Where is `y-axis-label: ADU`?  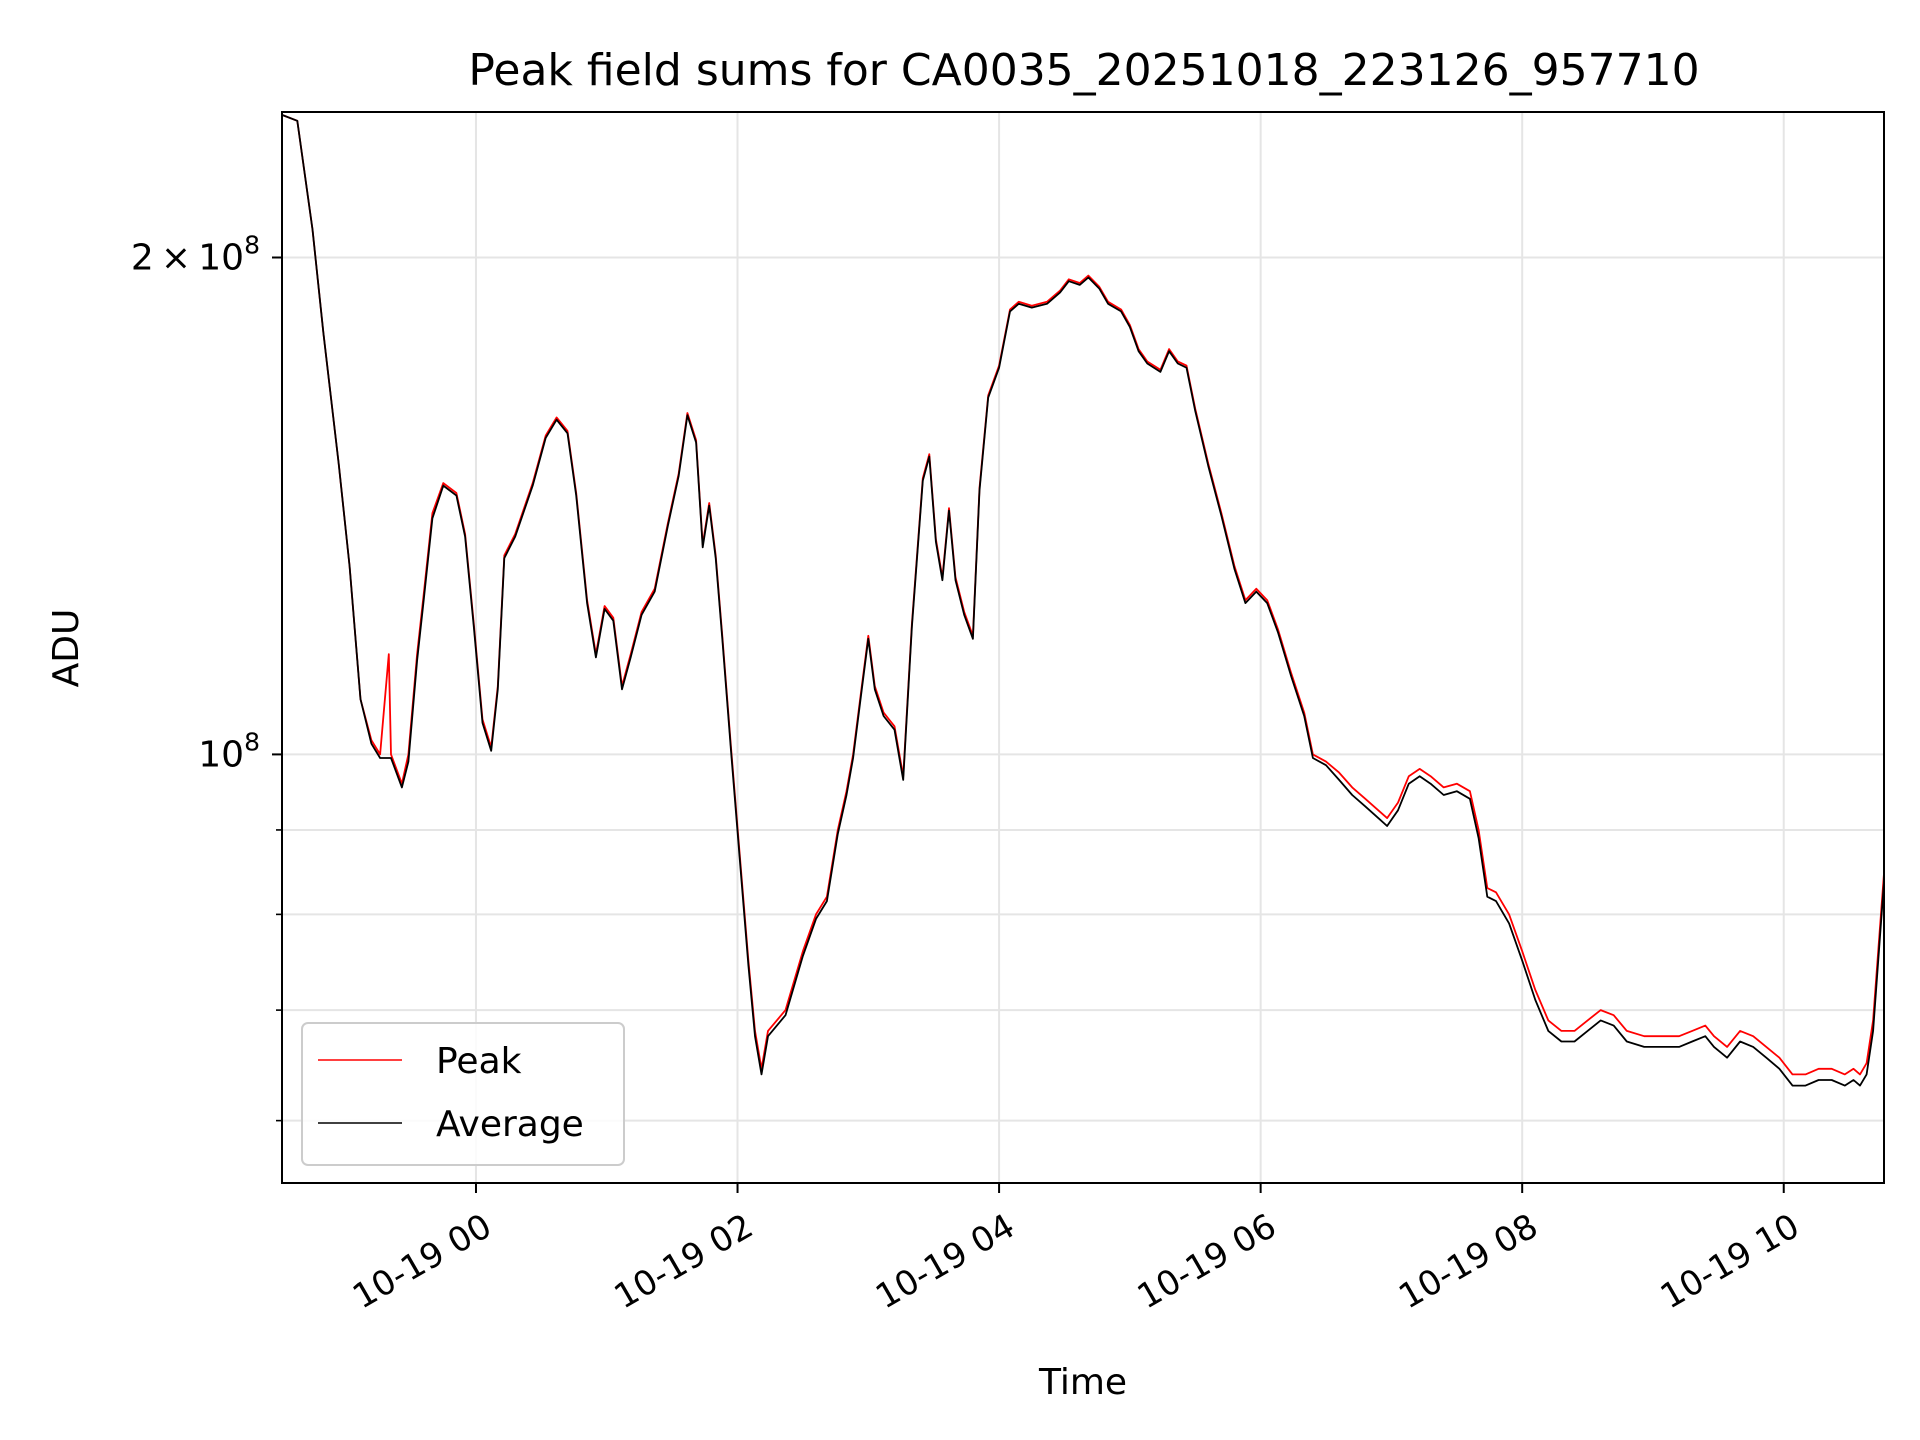 y-axis-label: ADU is located at coordinates (66, 648).